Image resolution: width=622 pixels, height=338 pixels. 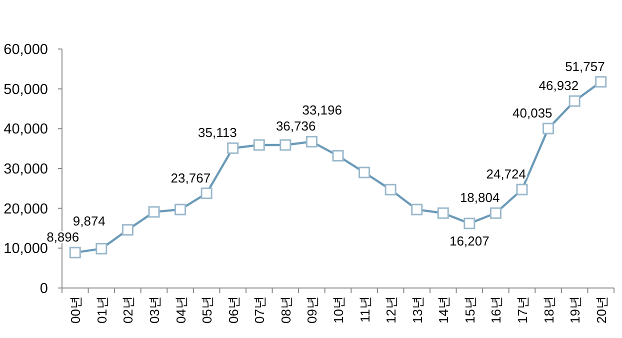 What do you see at coordinates (207, 310) in the screenshot?
I see `x-tick-label: 05년` at bounding box center [207, 310].